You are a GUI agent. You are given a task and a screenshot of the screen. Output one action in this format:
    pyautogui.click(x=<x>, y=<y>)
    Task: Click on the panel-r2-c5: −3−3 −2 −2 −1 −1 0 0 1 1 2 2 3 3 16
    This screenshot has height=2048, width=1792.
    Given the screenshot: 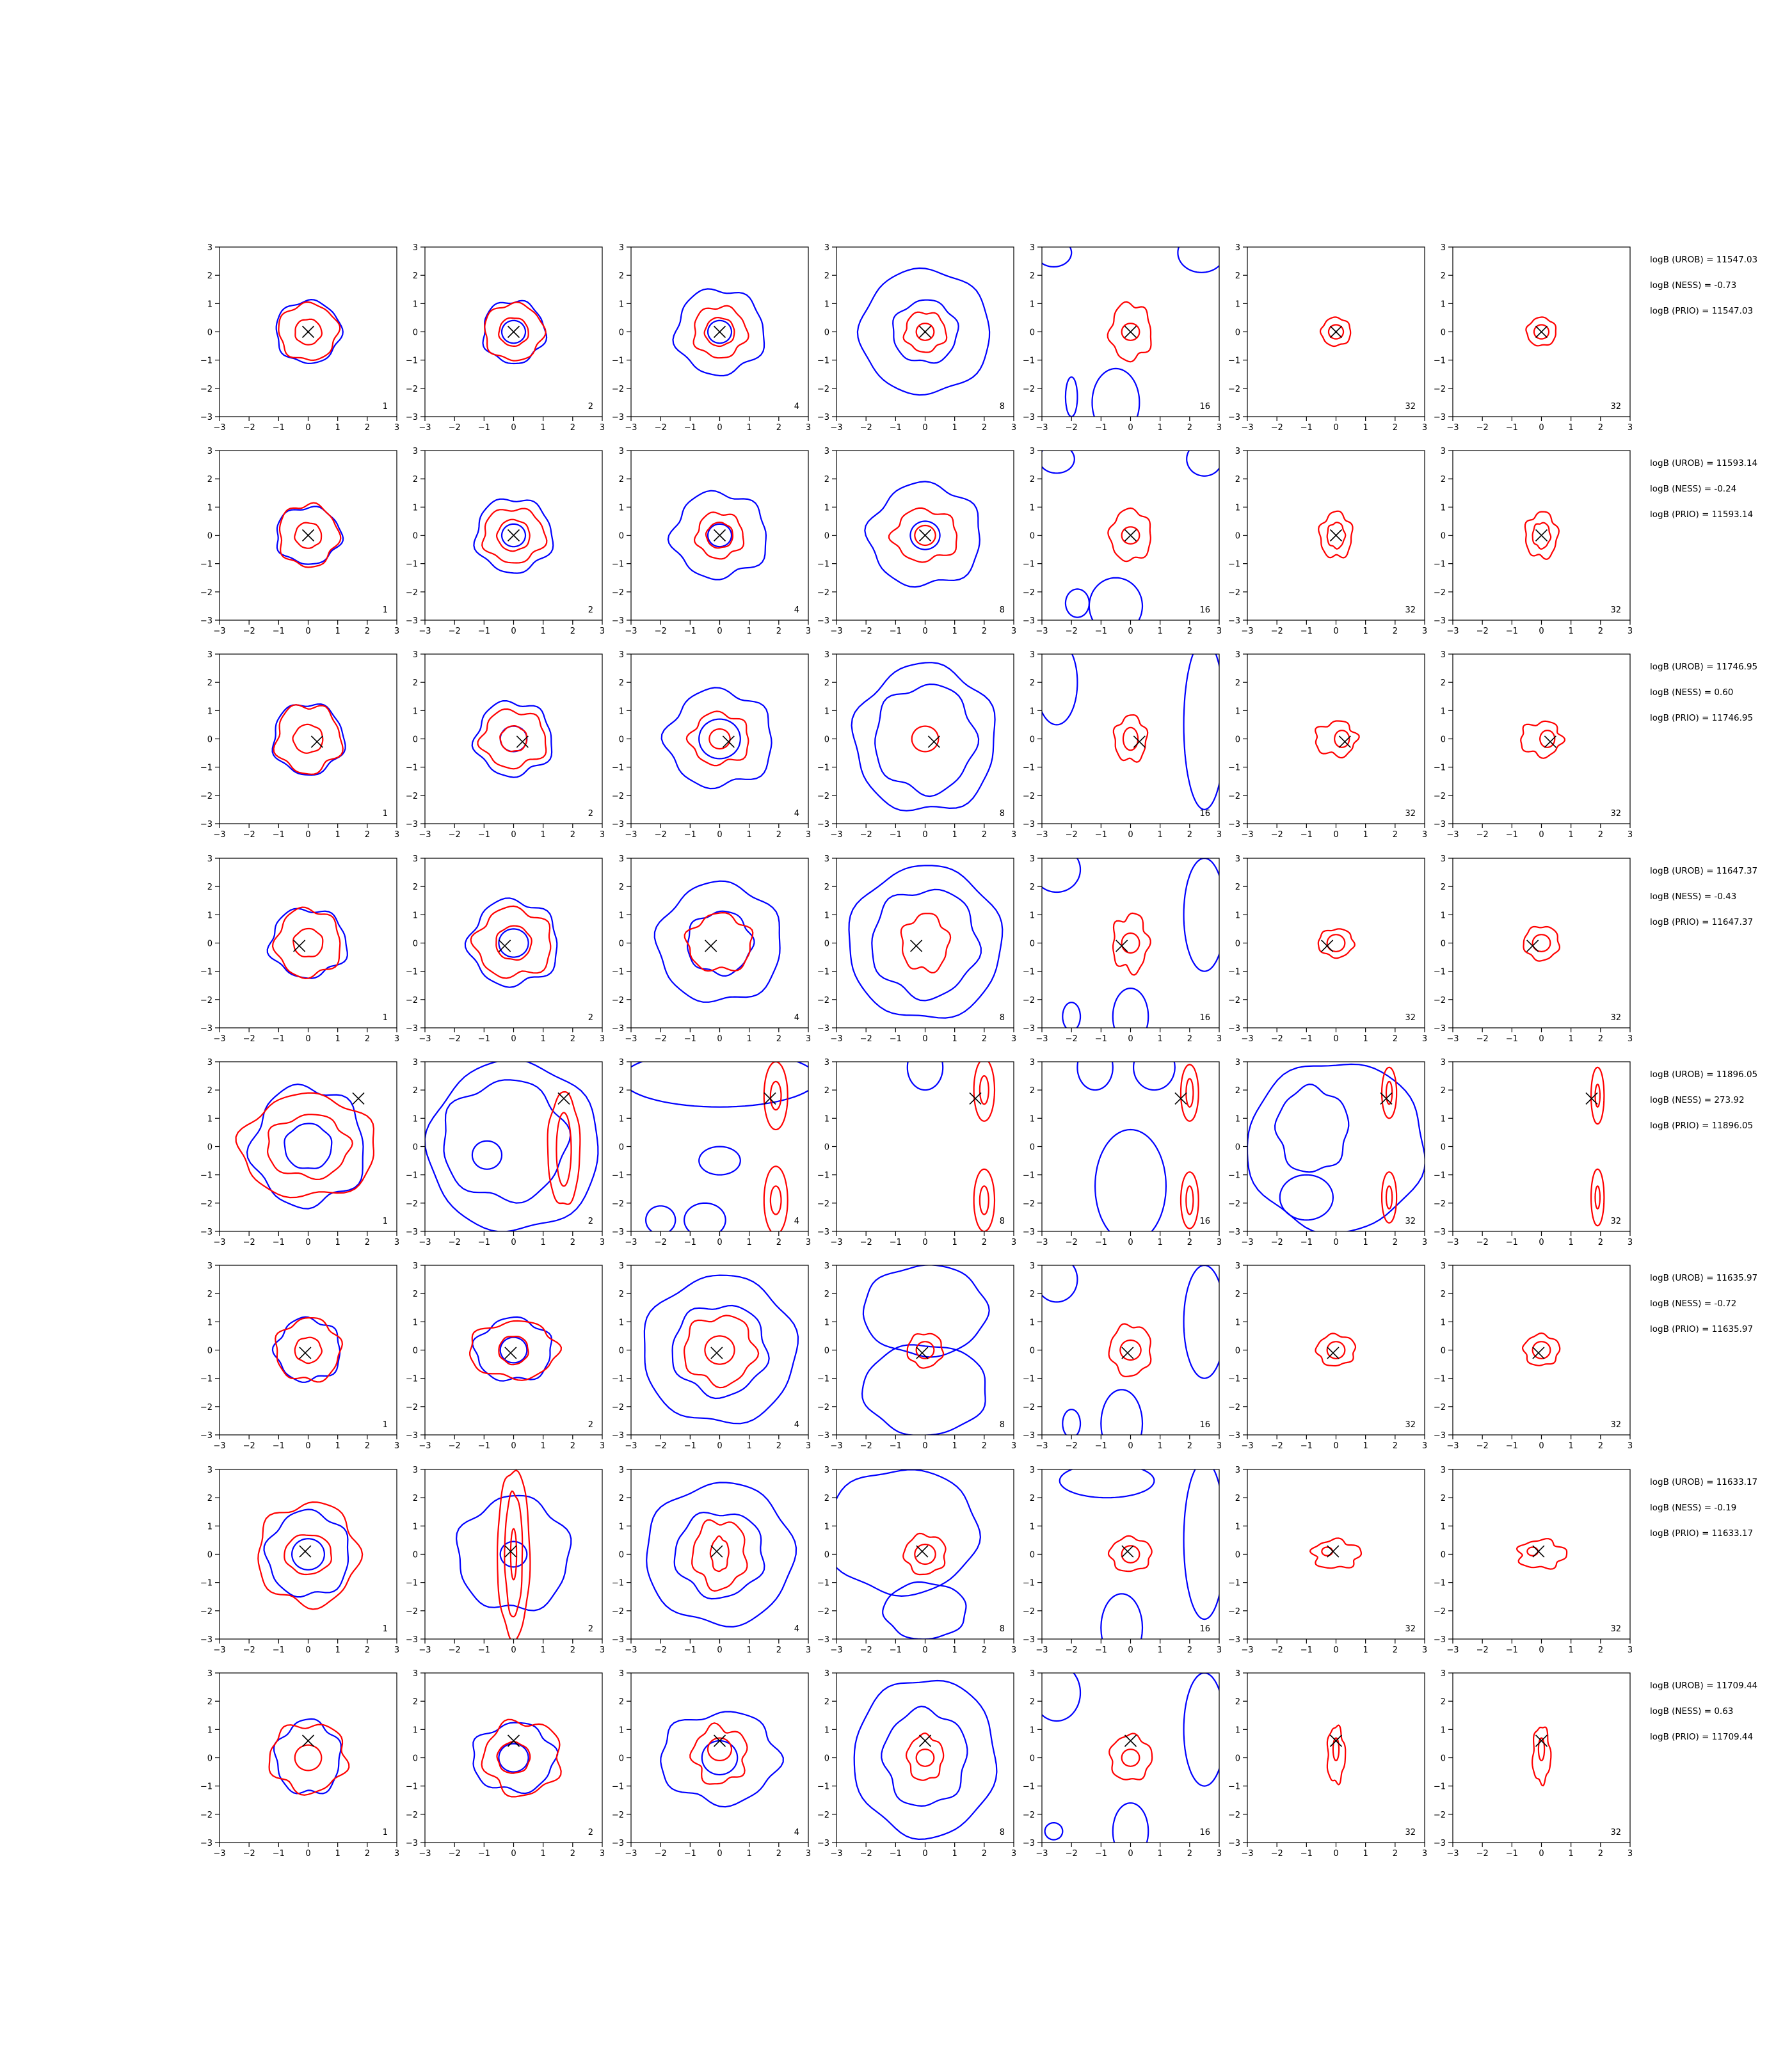 What is the action you would take?
    pyautogui.click(x=1122, y=541)
    